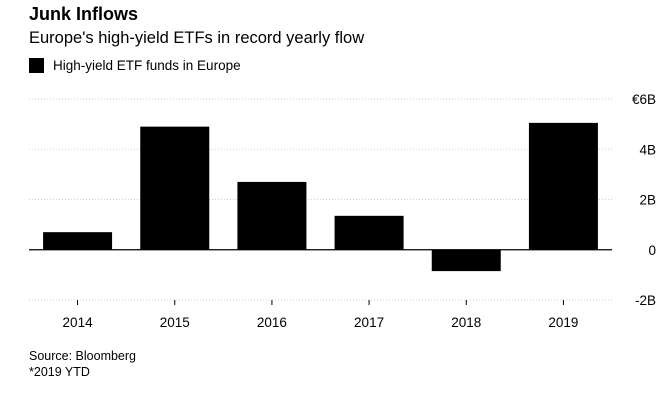  Describe the element at coordinates (644, 99) in the screenshot. I see `y-tick-label: €6B` at that location.